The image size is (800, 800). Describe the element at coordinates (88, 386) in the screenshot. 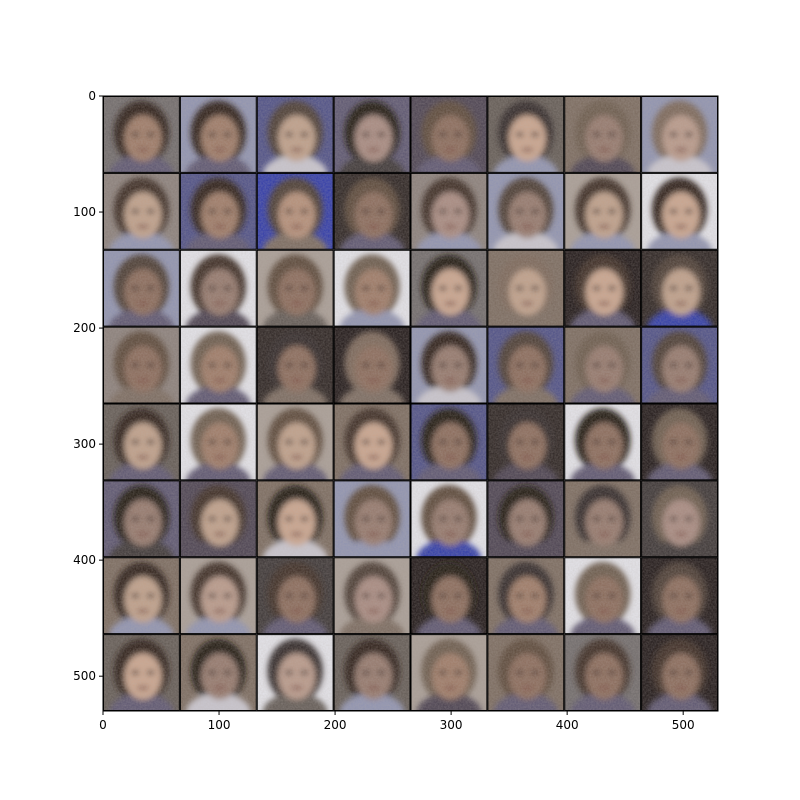

I see `y-axis: 0 100 200 300 400 500` at that location.